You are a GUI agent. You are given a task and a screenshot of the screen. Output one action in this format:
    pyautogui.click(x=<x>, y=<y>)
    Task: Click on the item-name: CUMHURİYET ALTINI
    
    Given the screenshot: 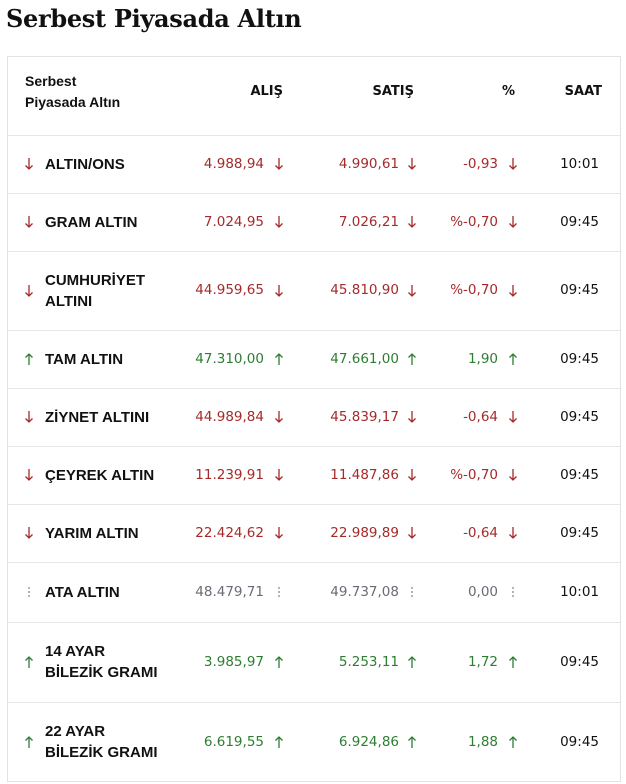 What is the action you would take?
    pyautogui.click(x=95, y=290)
    